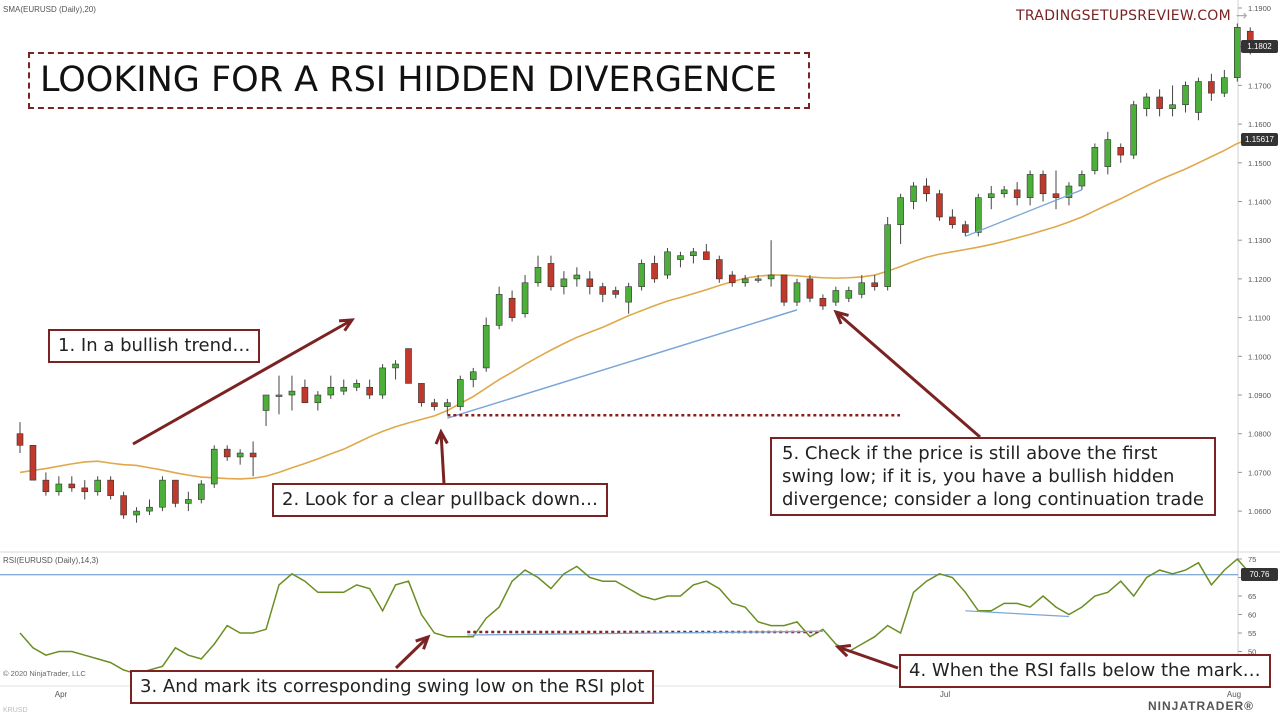 The height and width of the screenshot is (722, 1280). I want to click on watermark: TRADINGSETUPSREVIEW.COM →, so click(1132, 16).